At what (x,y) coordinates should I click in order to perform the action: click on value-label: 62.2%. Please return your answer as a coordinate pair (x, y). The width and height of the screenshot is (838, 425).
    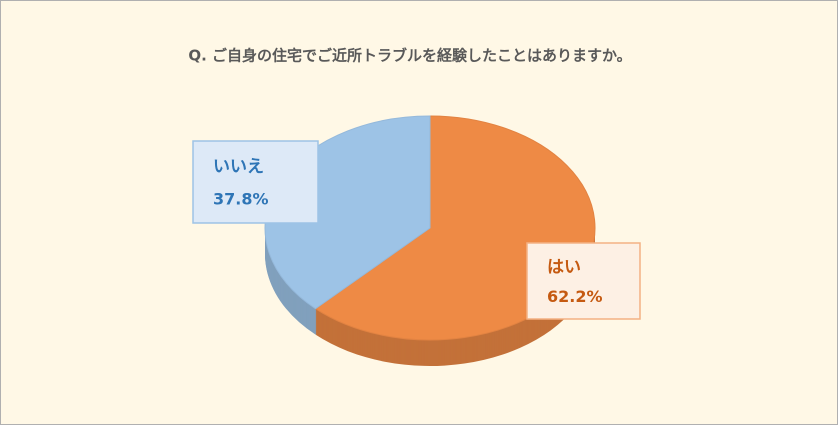
    Looking at the image, I should click on (575, 296).